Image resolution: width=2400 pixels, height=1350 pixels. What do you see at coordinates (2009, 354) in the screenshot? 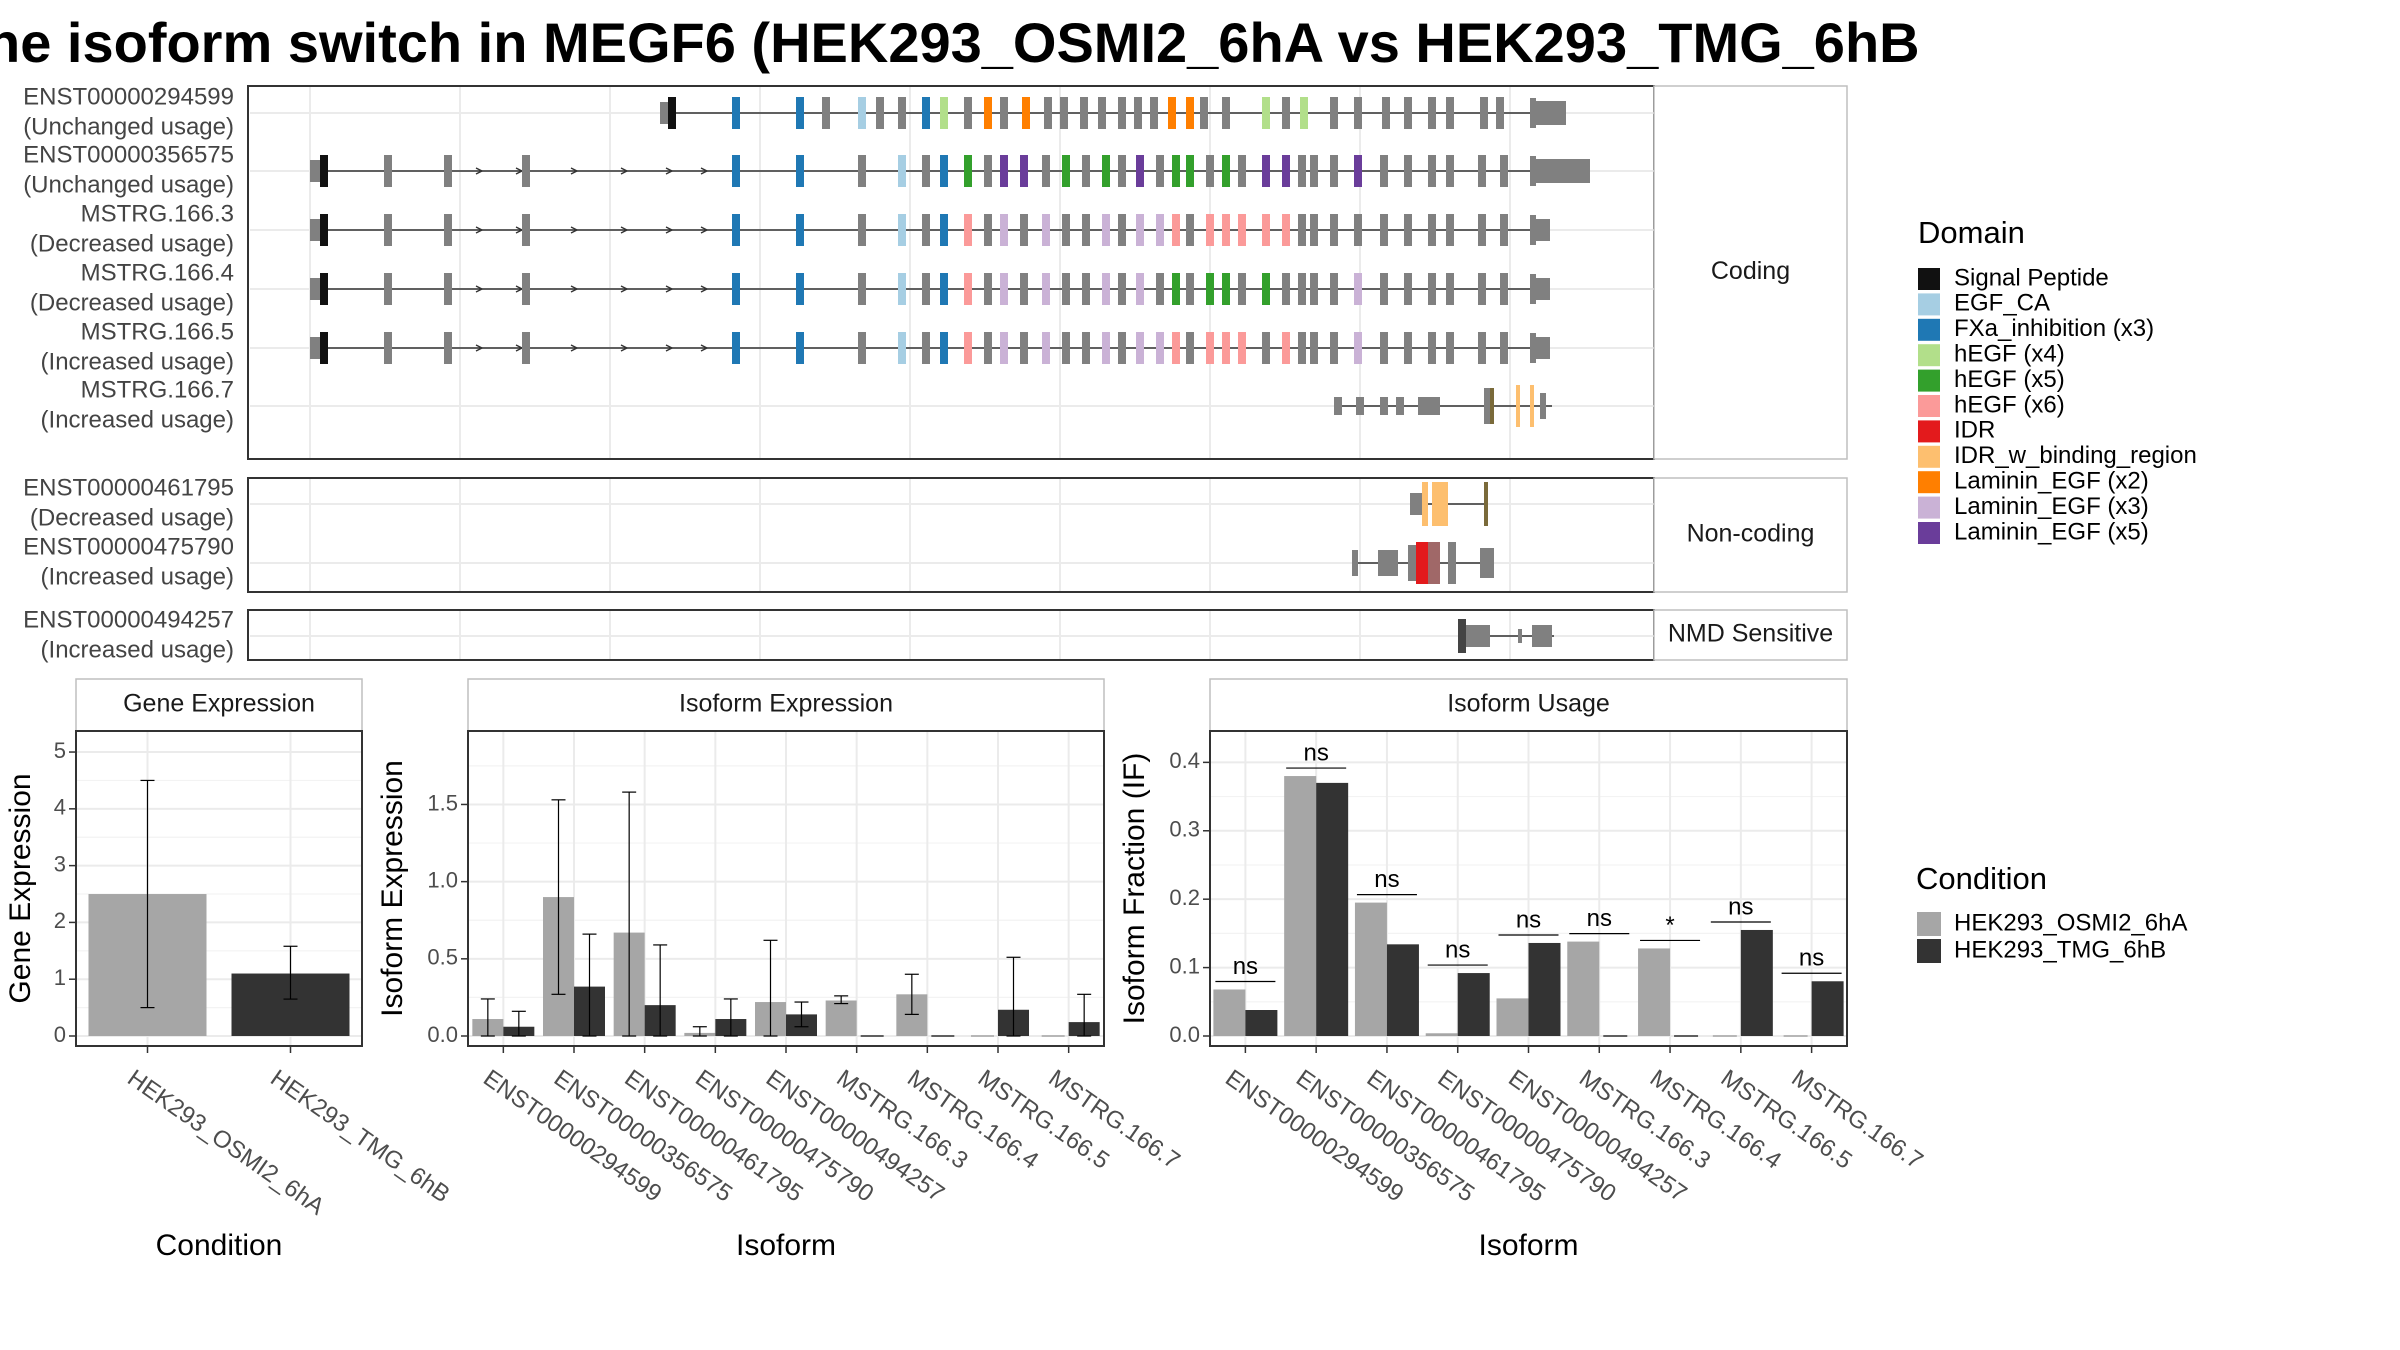
I see `legend-label: hEGF (x4)` at bounding box center [2009, 354].